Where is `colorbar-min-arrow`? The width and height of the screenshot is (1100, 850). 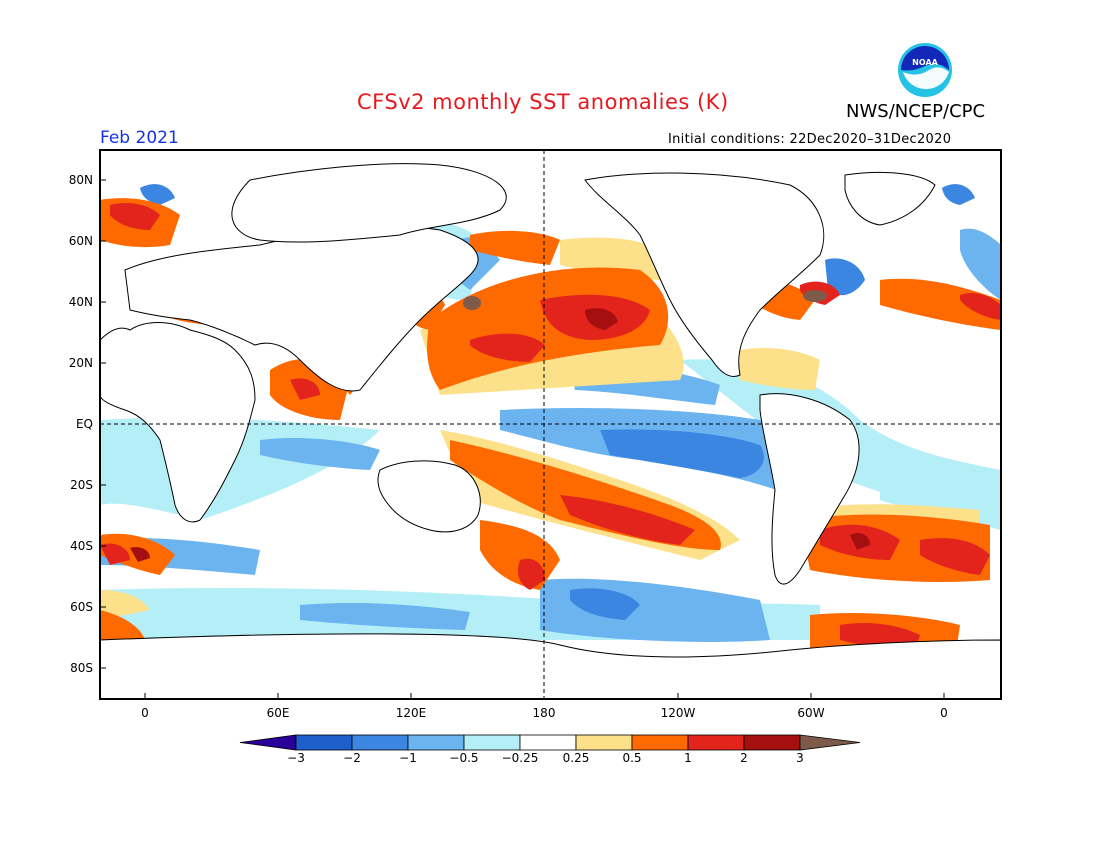
colorbar-min-arrow is located at coordinates (268, 742).